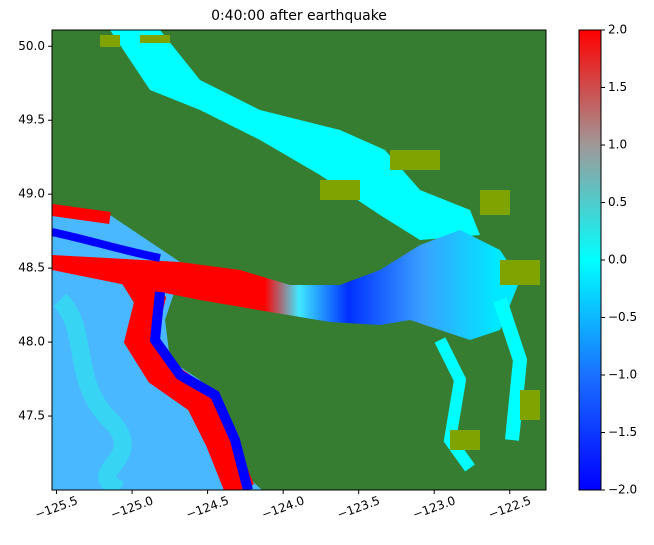  I want to click on chart-title: 0:40:00 after earthquake, so click(299, 16).